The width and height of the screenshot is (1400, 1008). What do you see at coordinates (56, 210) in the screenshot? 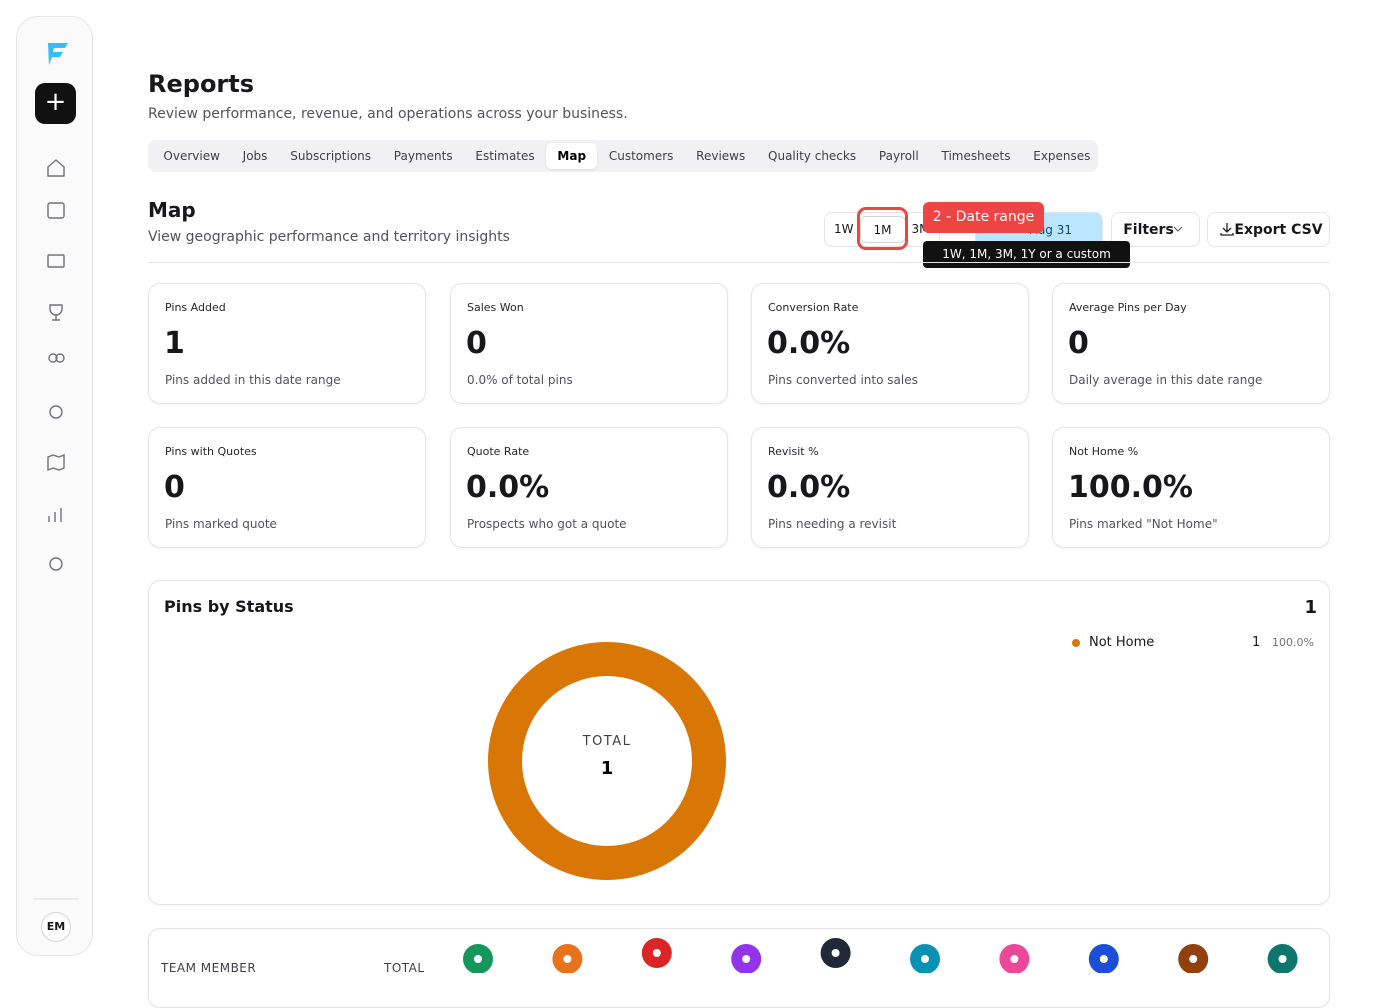
I see `calendar-icon` at bounding box center [56, 210].